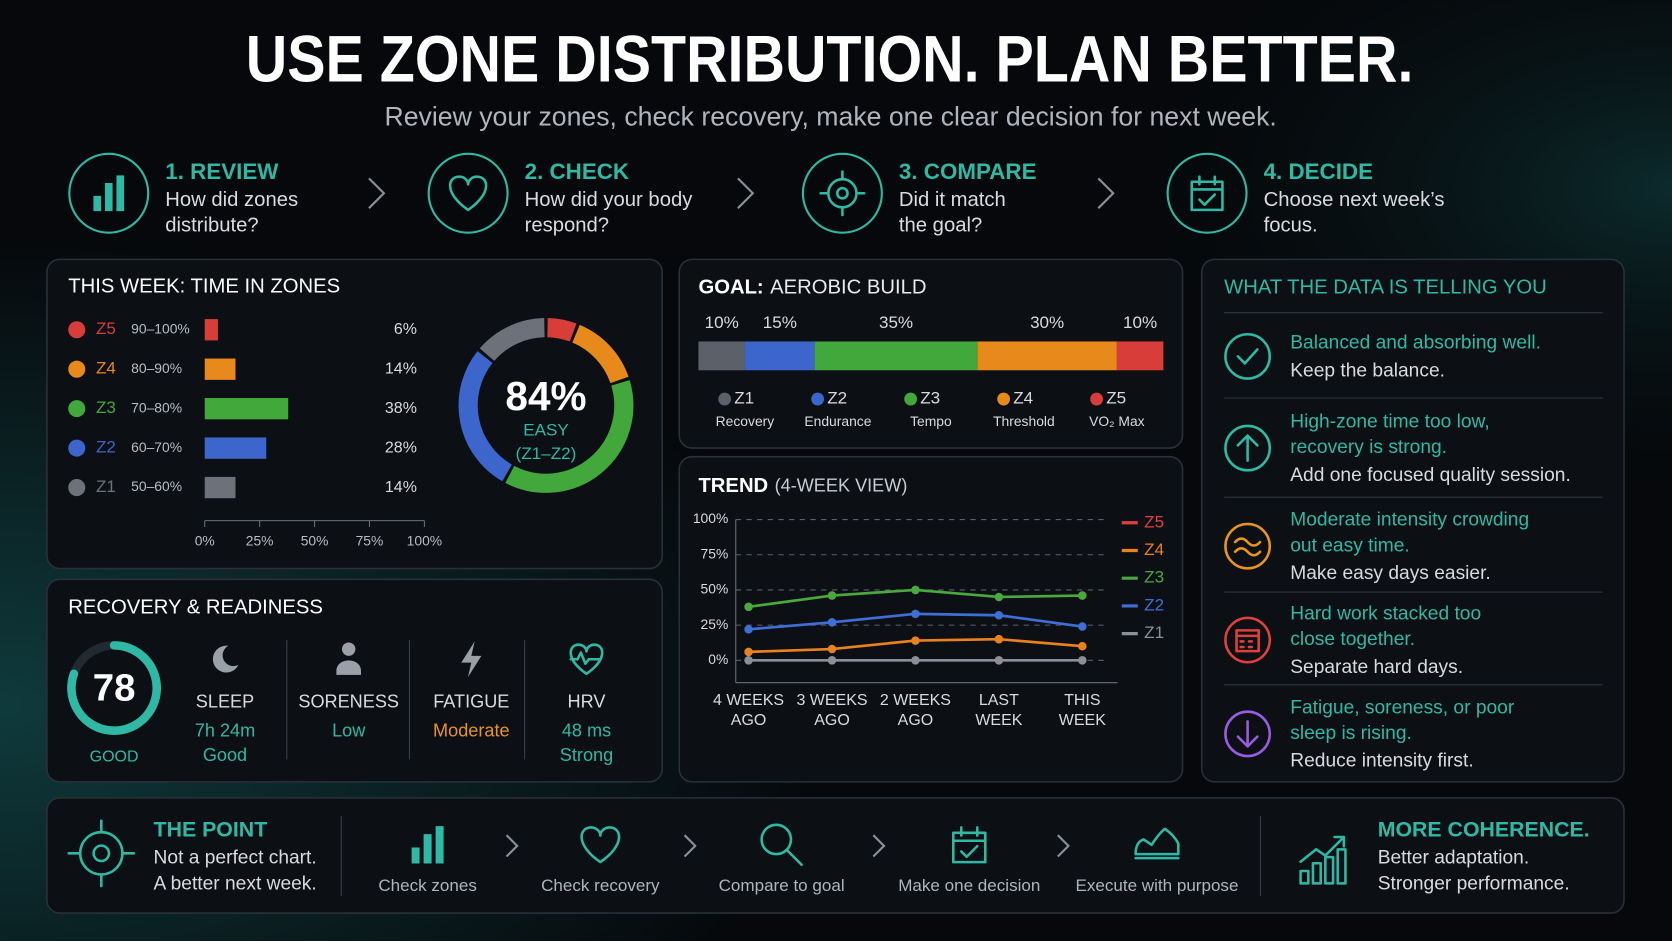 The height and width of the screenshot is (941, 1672). I want to click on footer-step: Check recovery, so click(600, 885).